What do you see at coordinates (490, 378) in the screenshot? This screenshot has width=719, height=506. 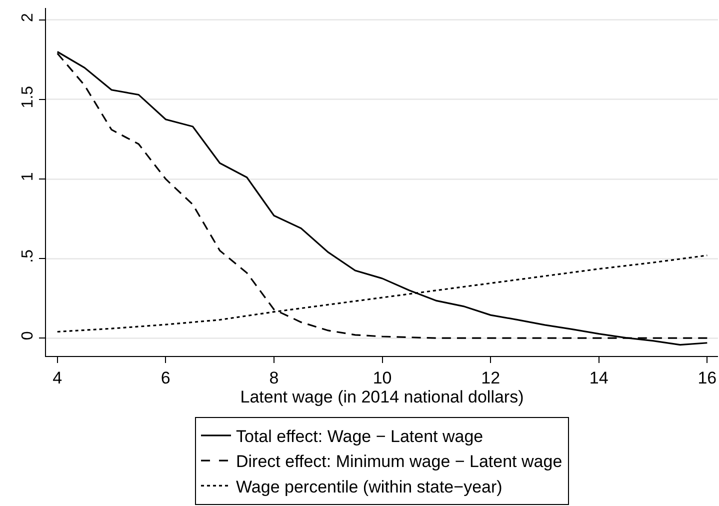 I see `x-tick-label: 12` at bounding box center [490, 378].